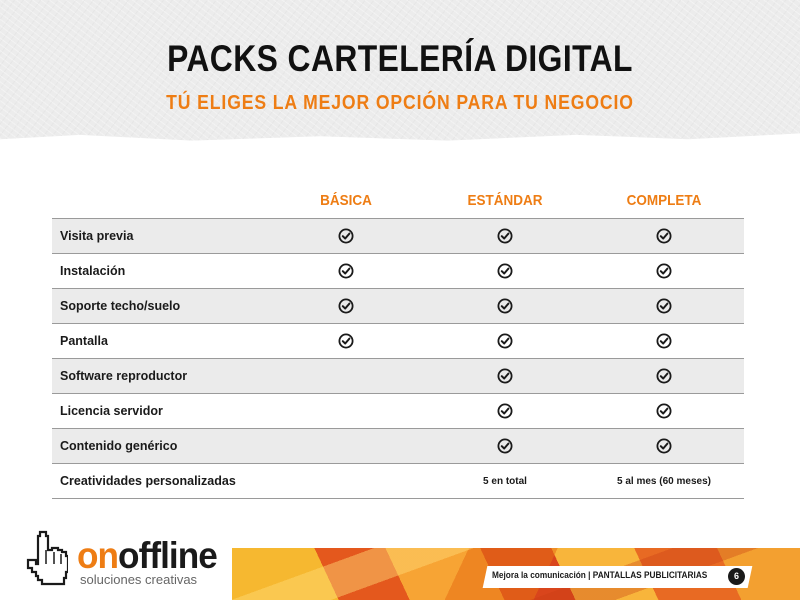  Describe the element at coordinates (111, 411) in the screenshot. I see `row-label: Licencia servidor` at that location.